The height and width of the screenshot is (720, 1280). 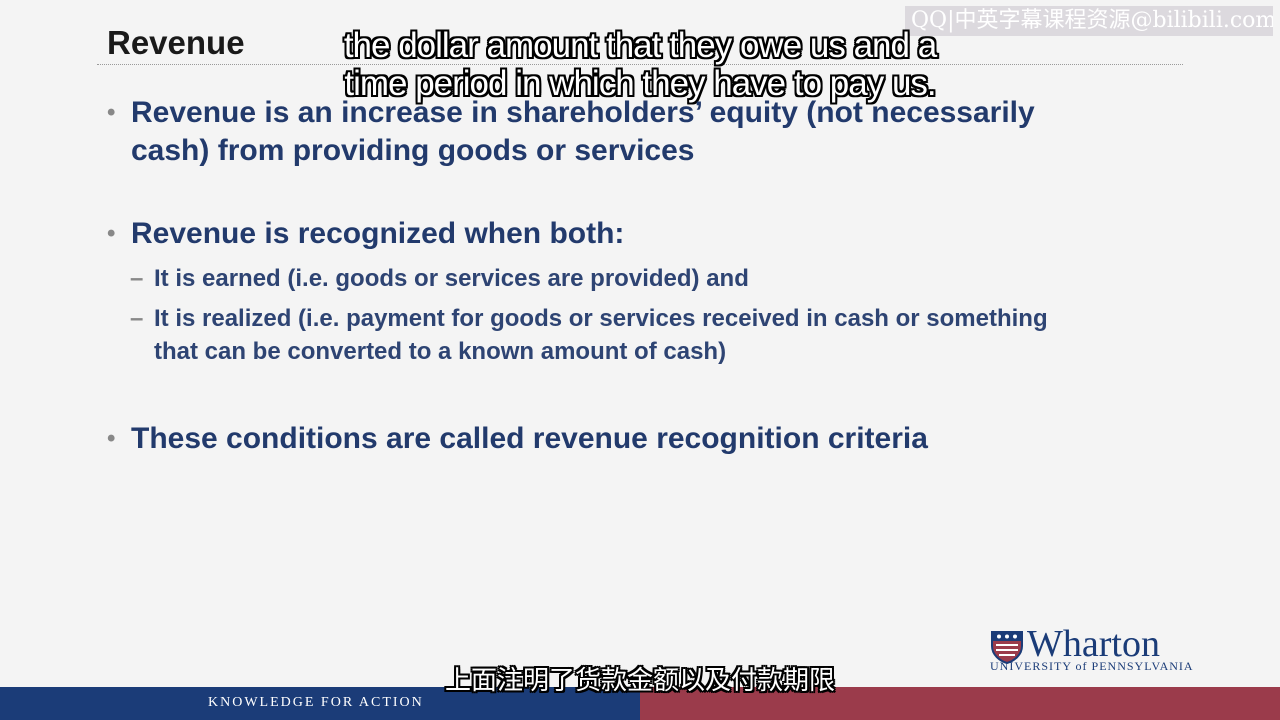 I want to click on footer-tagline: KNOWLEDGE FOR ACTION, so click(x=316, y=702).